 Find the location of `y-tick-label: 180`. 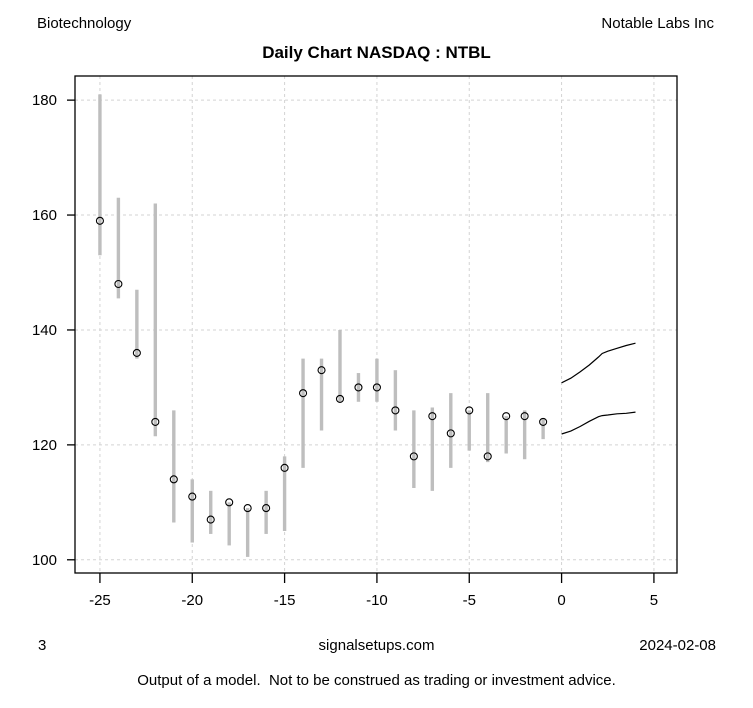

y-tick-label: 180 is located at coordinates (44, 100).